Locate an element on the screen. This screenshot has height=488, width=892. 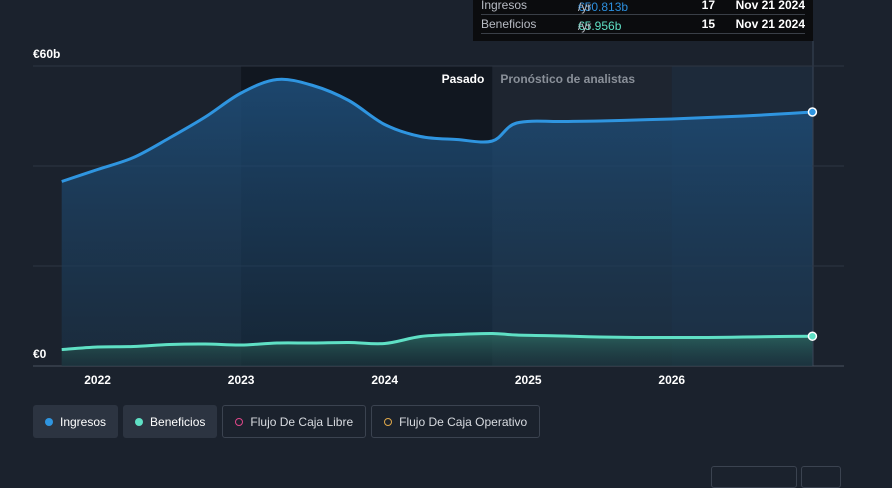
legend-ingresos-button: Ingresos is located at coordinates (75, 421).